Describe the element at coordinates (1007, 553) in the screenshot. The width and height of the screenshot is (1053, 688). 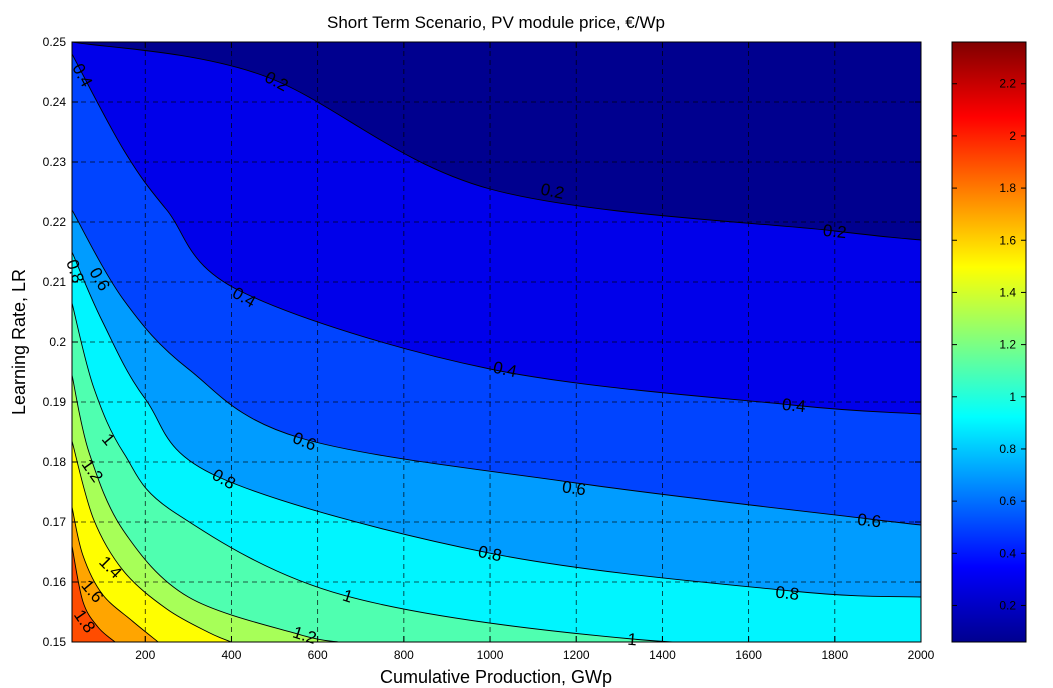
I see `colorbar-tick-label: 0.4` at that location.